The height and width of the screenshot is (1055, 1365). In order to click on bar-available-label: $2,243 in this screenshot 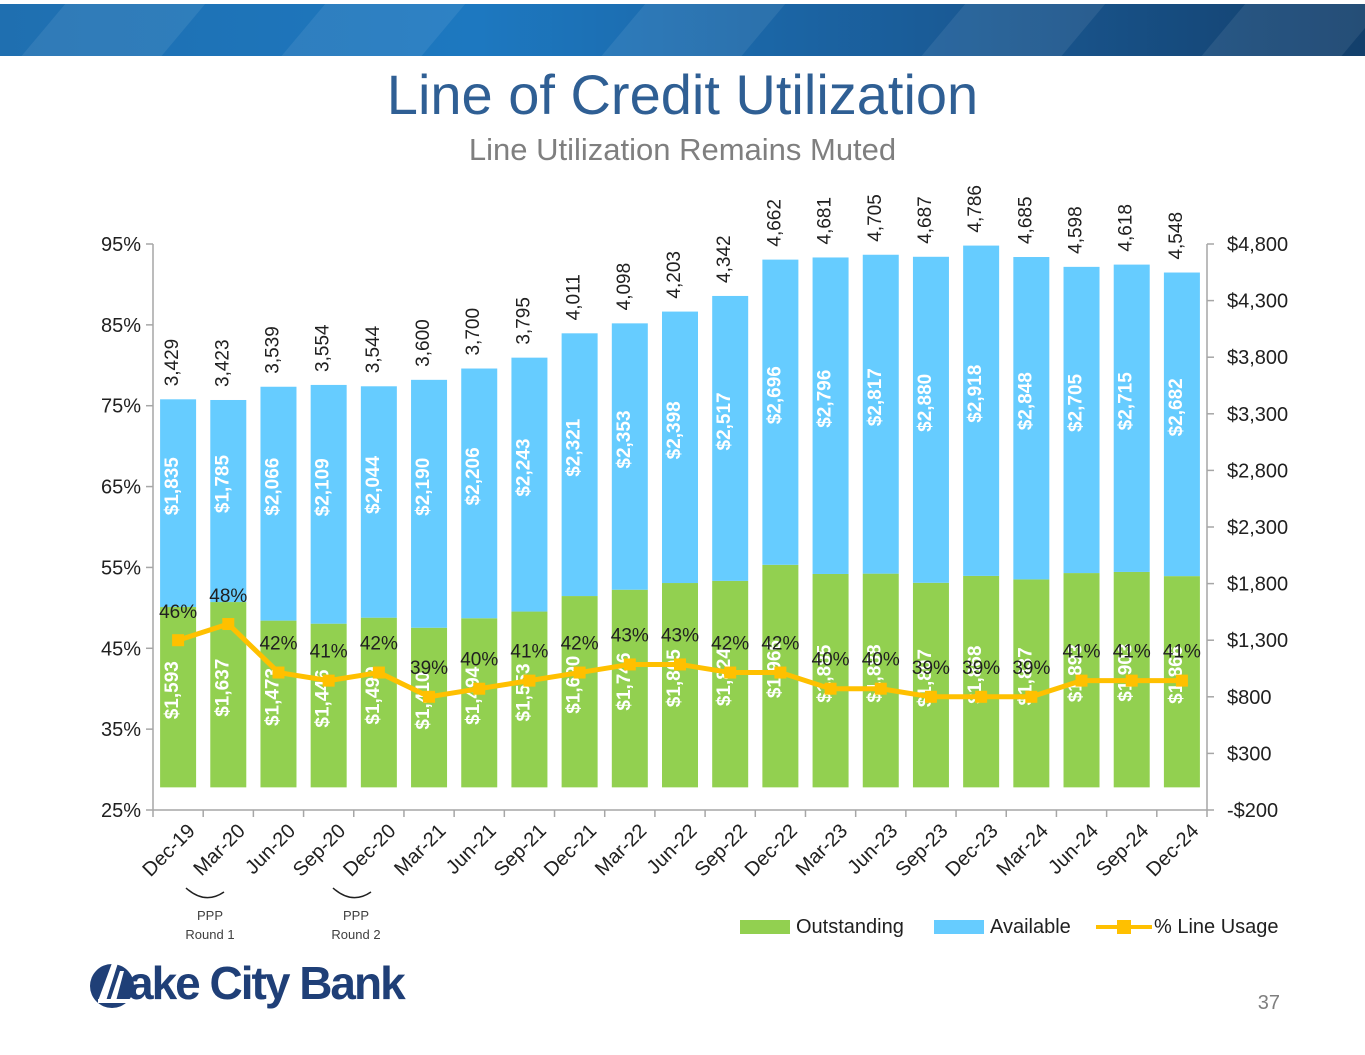, I will do `click(523, 468)`.